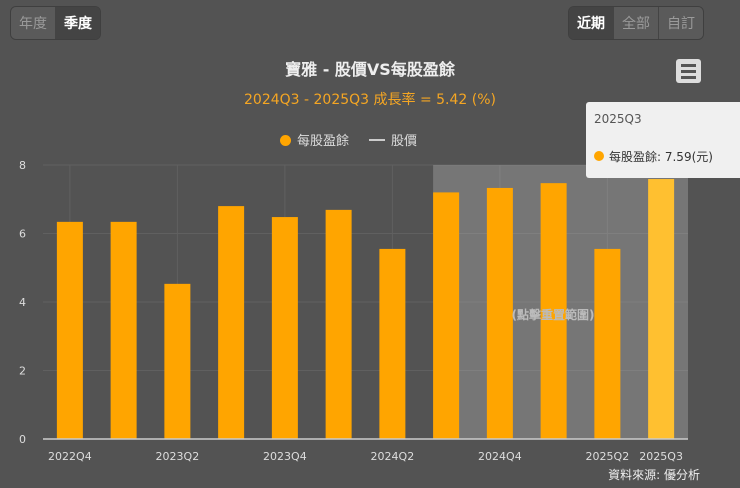  What do you see at coordinates (370, 69) in the screenshot?
I see `chart-title: 寶雅 - 股價VS每股盈餘` at bounding box center [370, 69].